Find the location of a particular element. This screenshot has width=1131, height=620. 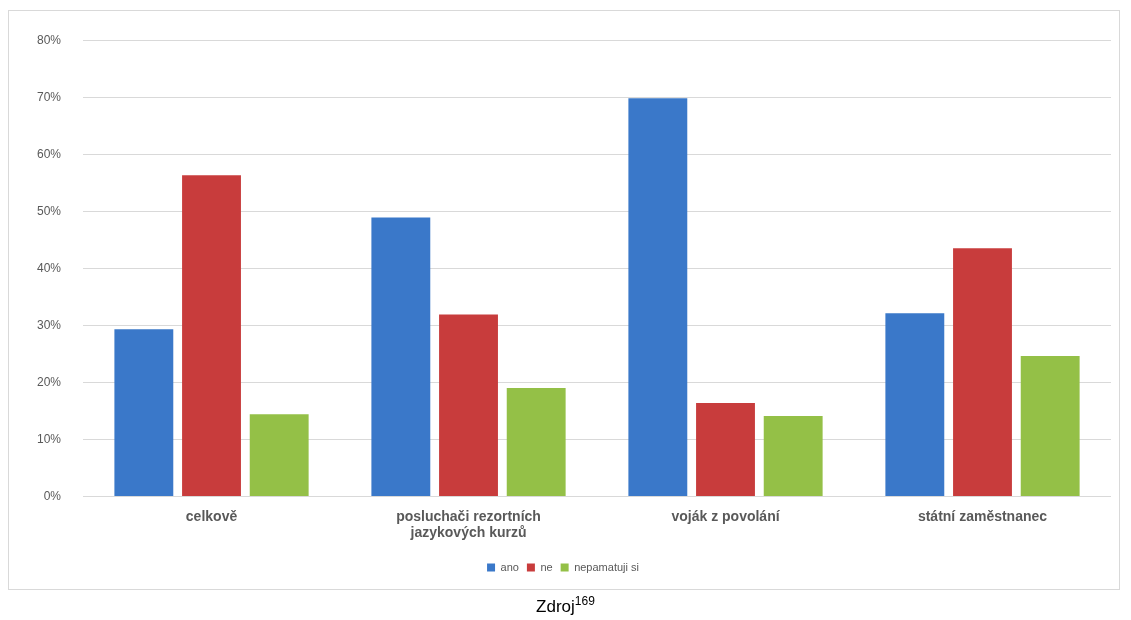

x-tick-label: posluchači rezortních jazykových kurzů is located at coordinates (468, 524).